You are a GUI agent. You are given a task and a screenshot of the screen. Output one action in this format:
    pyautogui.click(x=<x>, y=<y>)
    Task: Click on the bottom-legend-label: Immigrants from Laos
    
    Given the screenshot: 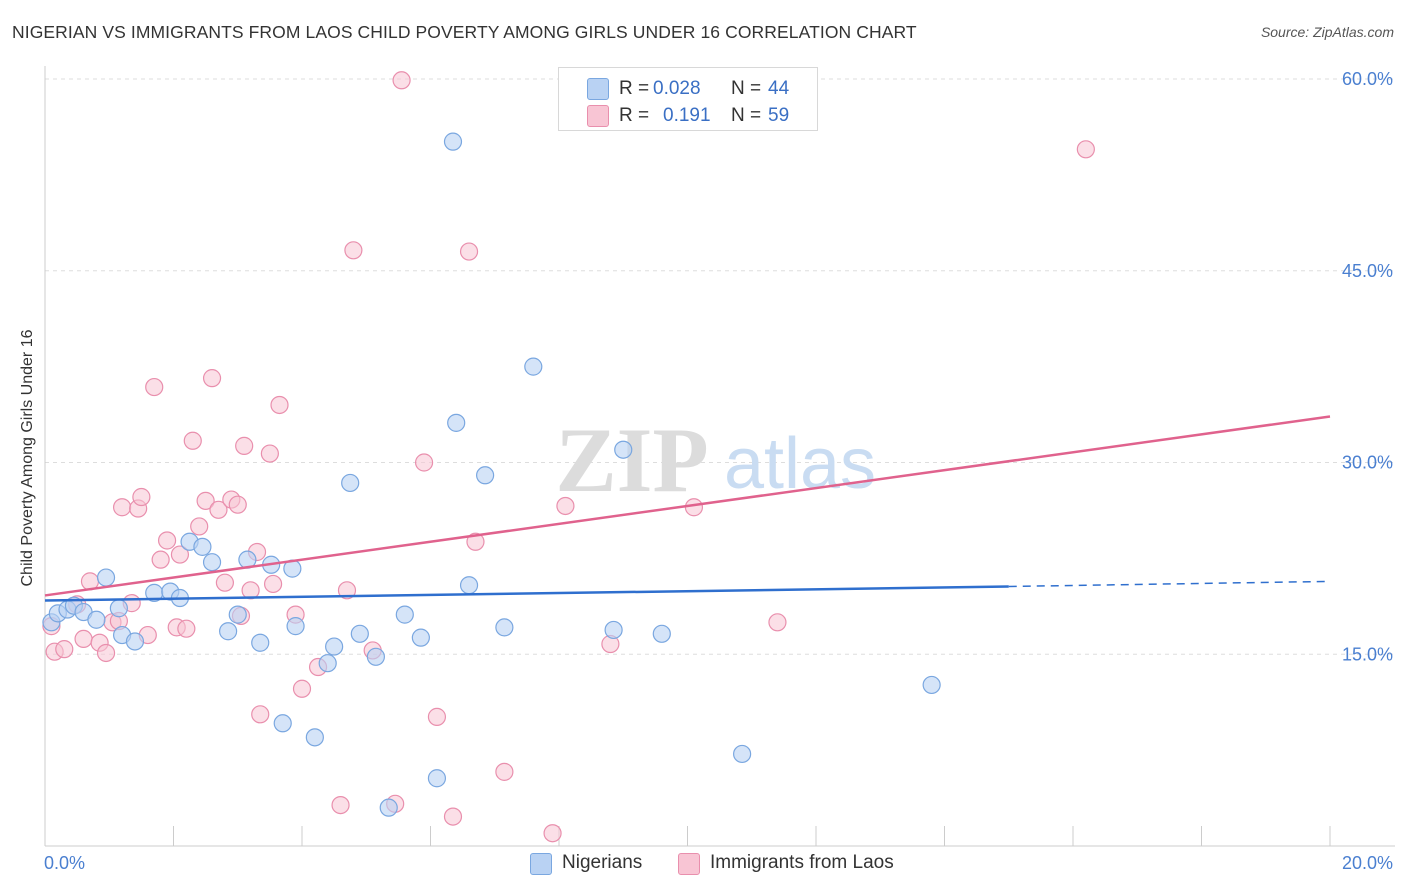 What is the action you would take?
    pyautogui.click(x=802, y=862)
    